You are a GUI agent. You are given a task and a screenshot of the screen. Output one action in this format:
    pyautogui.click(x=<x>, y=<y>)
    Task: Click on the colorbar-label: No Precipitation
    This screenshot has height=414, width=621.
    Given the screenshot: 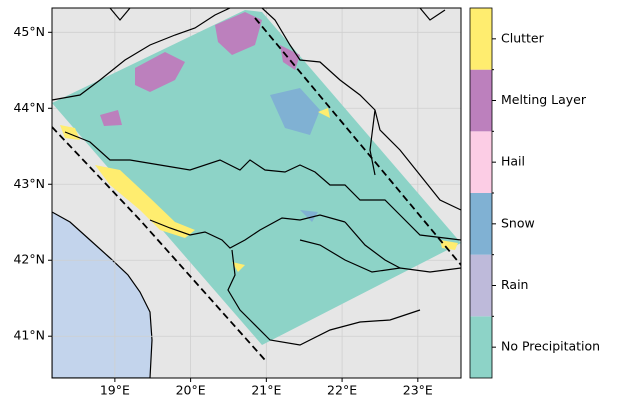 What is the action you would take?
    pyautogui.click(x=550, y=346)
    